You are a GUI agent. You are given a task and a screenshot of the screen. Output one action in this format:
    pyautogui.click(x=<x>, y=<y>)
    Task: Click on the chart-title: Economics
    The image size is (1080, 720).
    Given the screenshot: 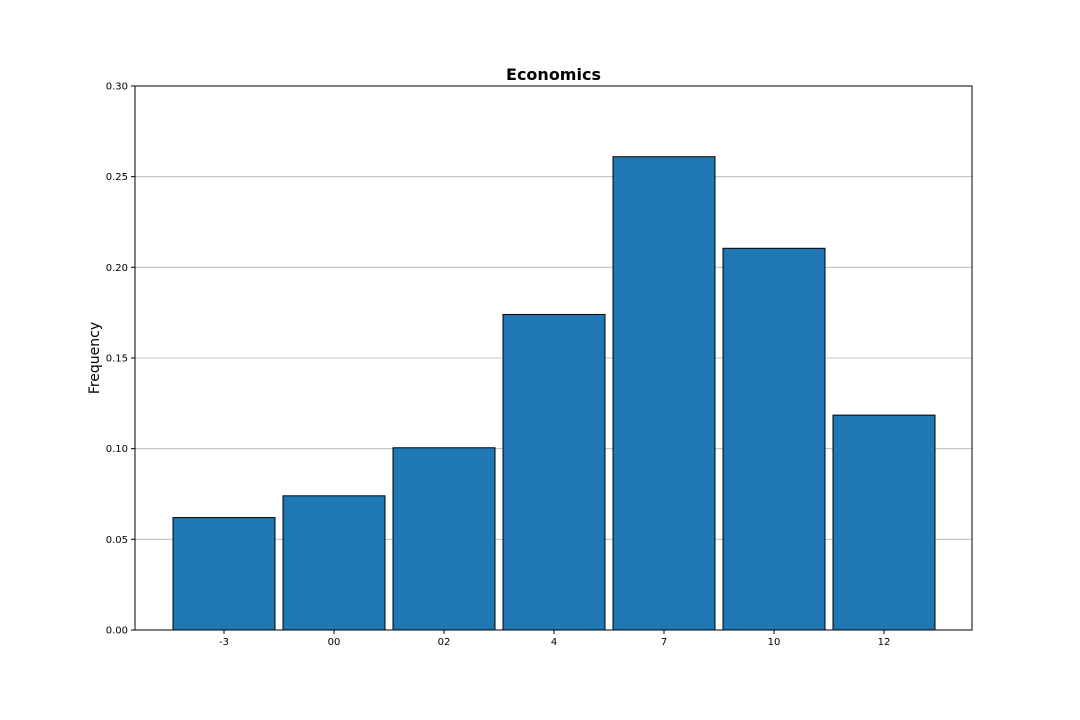 What is the action you would take?
    pyautogui.click(x=553, y=74)
    